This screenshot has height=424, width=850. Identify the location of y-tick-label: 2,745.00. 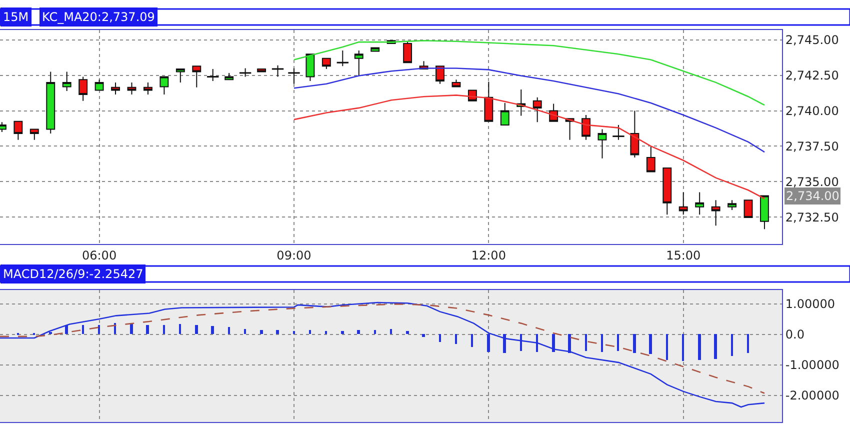
(812, 40).